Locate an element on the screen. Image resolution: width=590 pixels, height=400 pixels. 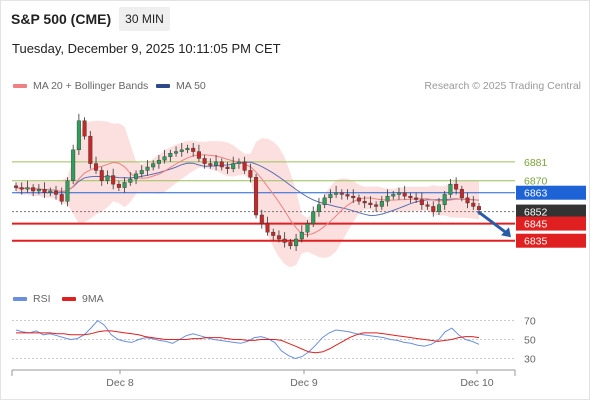
level-label-6863: 6863 is located at coordinates (536, 194).